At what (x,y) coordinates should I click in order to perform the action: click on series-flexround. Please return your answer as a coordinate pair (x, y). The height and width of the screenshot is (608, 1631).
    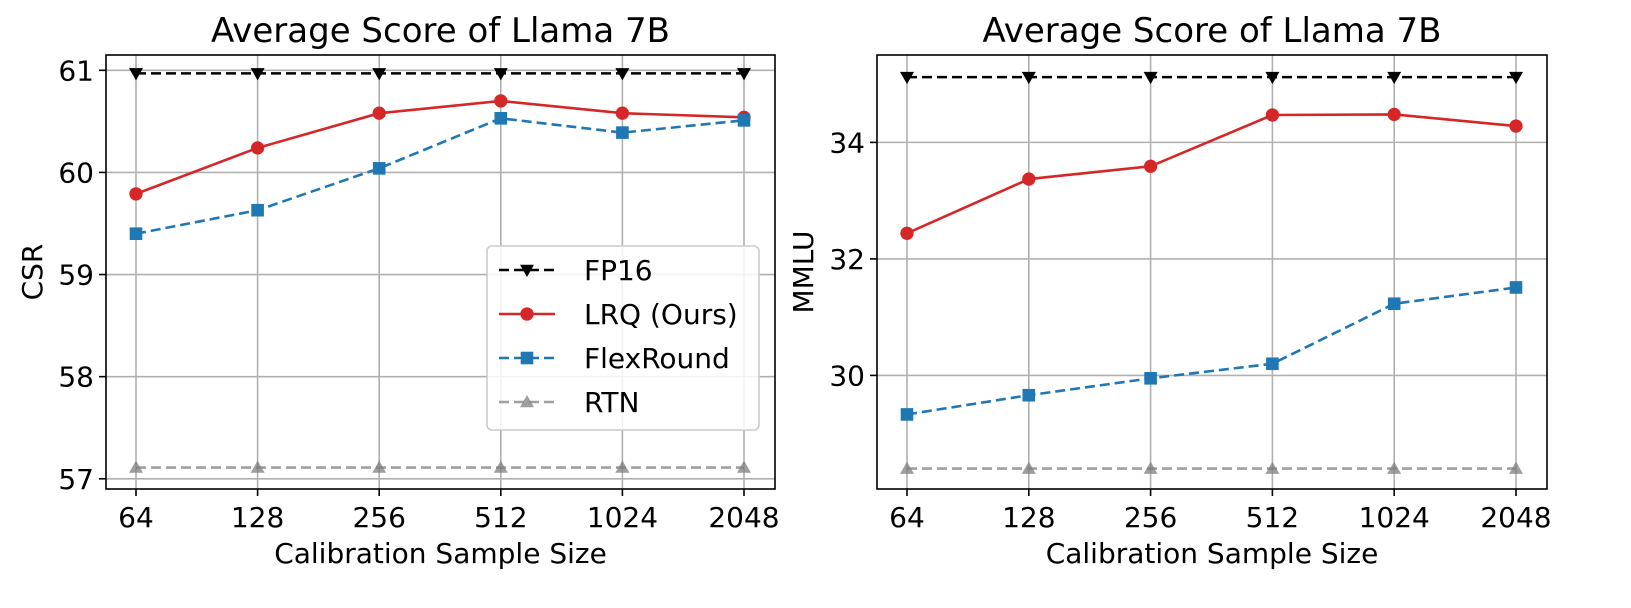
    Looking at the image, I should click on (440, 176).